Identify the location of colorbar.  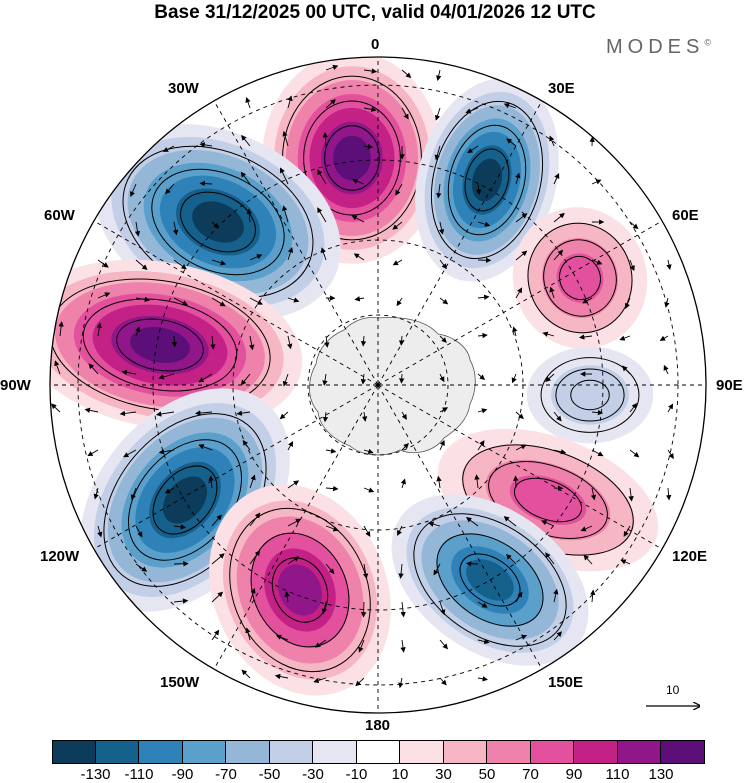
(378, 752).